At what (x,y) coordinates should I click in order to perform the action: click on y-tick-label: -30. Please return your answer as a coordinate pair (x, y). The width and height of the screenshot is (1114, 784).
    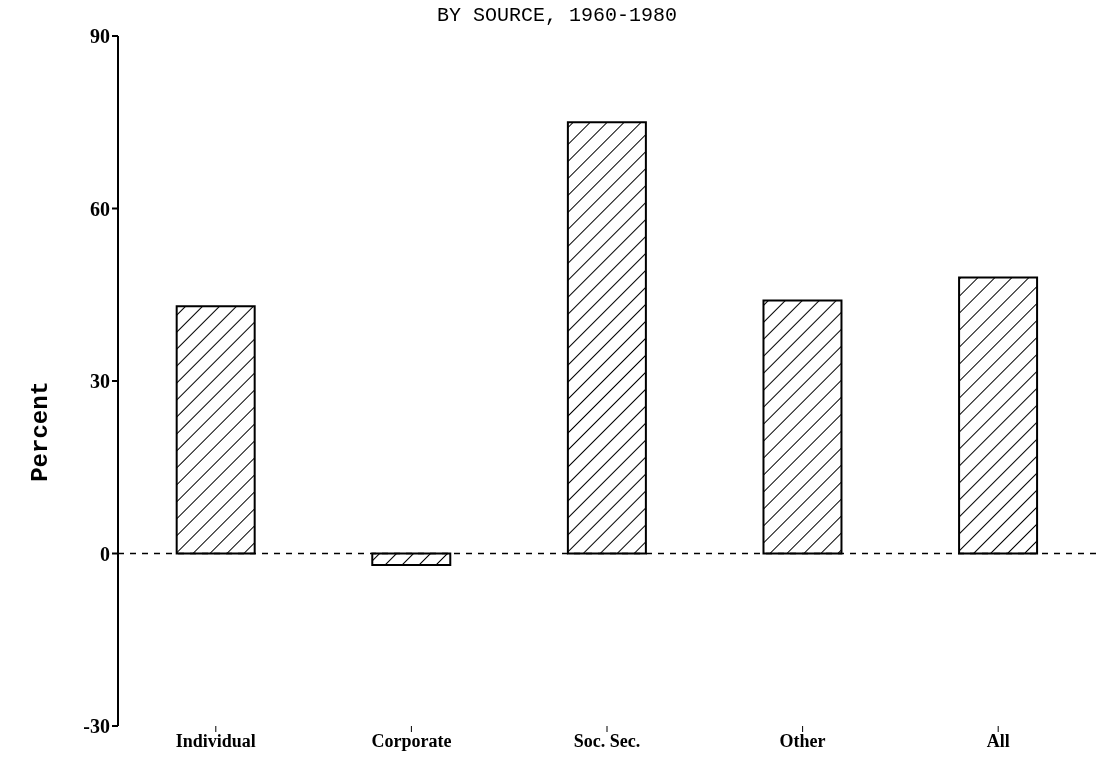
    Looking at the image, I should click on (96, 726).